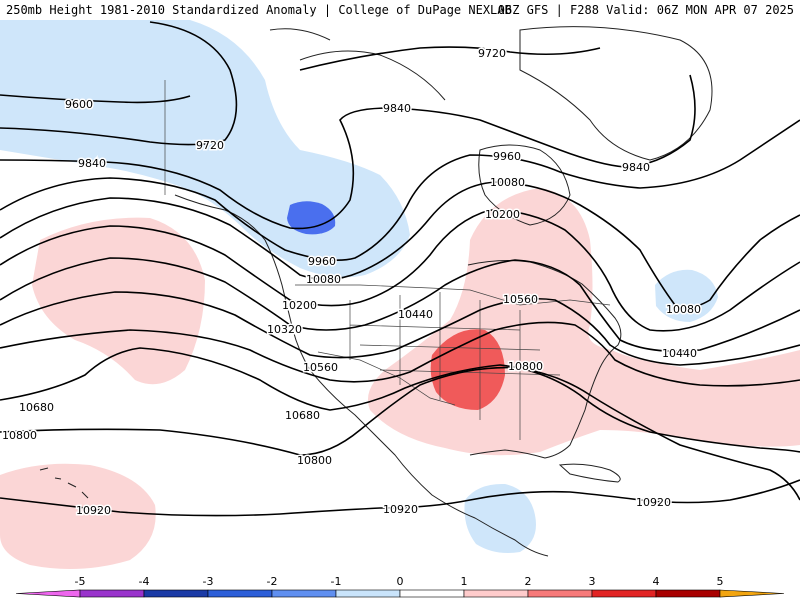 Image resolution: width=800 pixels, height=600 pixels. I want to click on border-us-canada, so click(453, 295).